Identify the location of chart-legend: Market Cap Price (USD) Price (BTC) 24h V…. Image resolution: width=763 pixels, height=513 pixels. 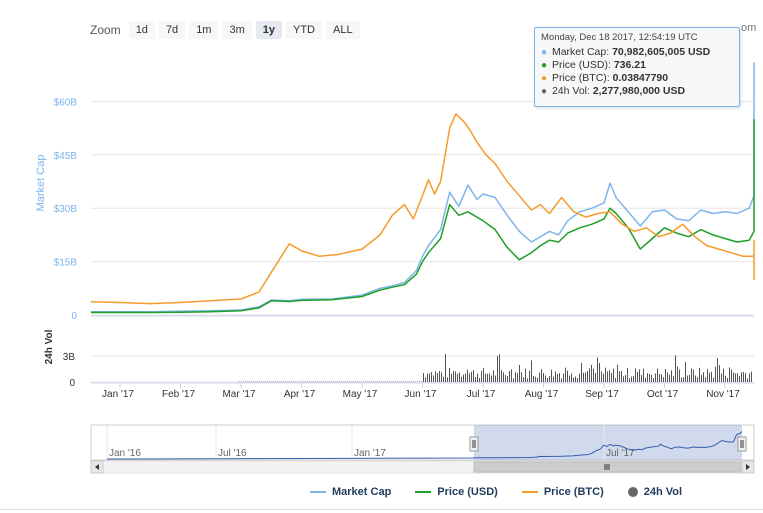
(508, 492).